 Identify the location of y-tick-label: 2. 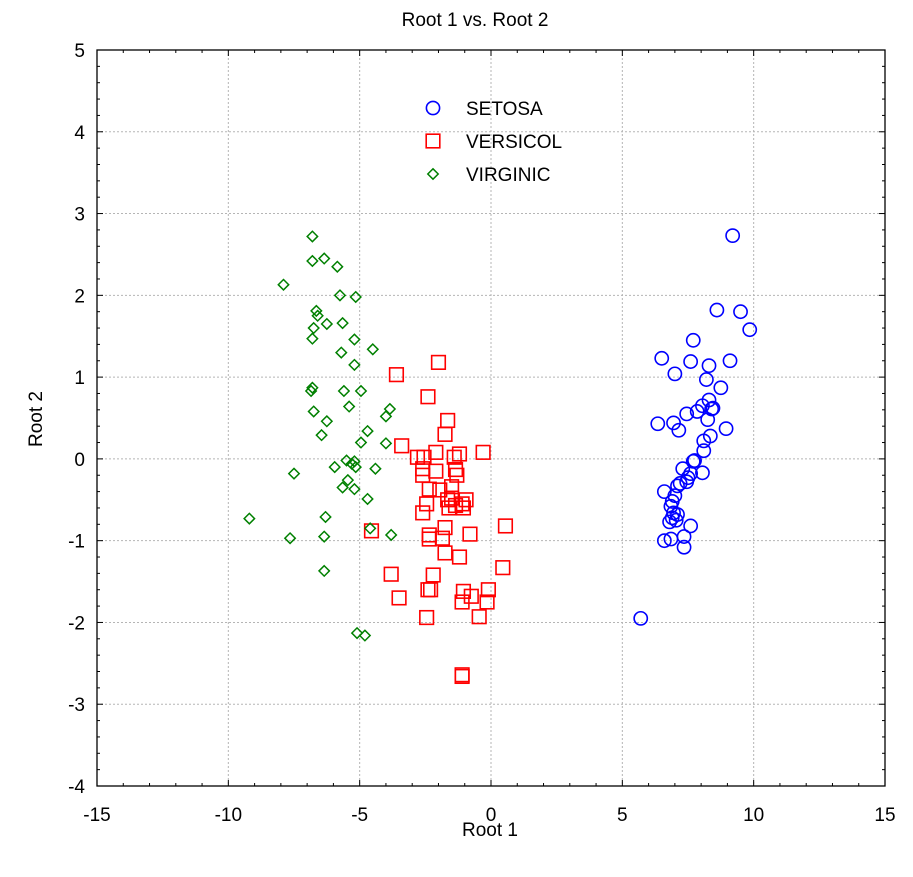
(79, 296).